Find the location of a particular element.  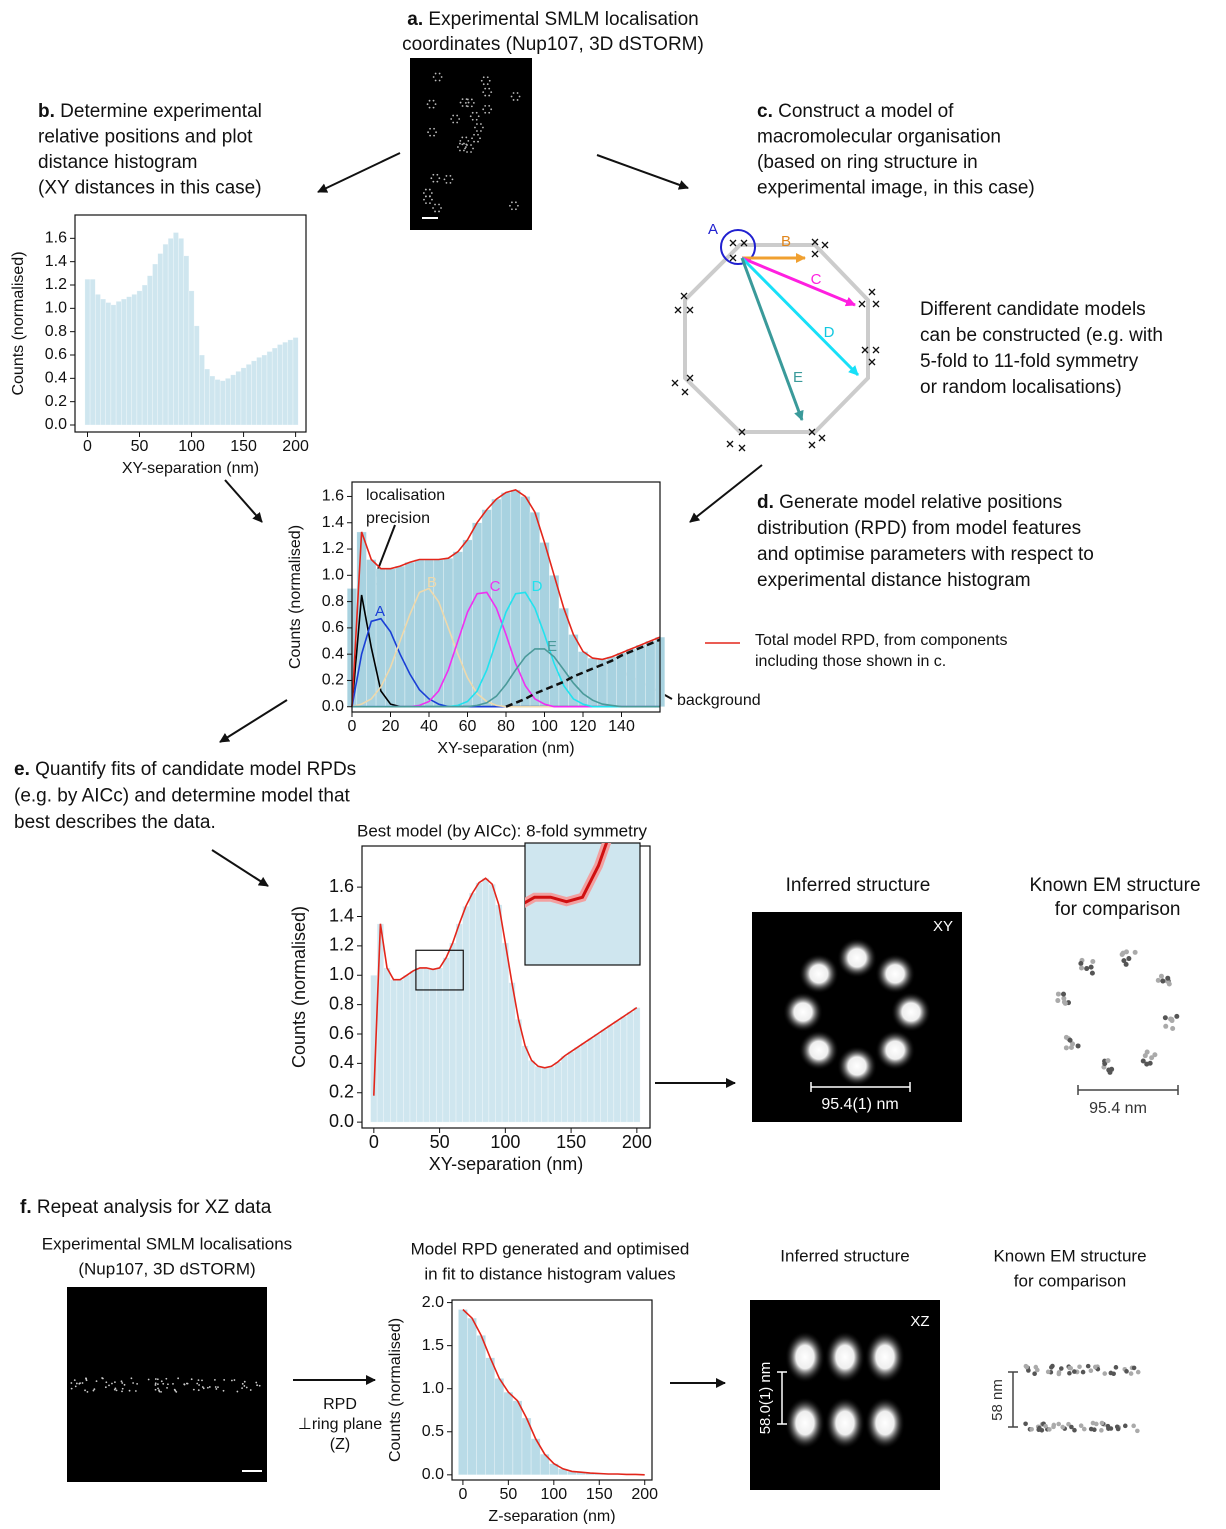

y-tick-label: 0.8 is located at coordinates (341, 1003).